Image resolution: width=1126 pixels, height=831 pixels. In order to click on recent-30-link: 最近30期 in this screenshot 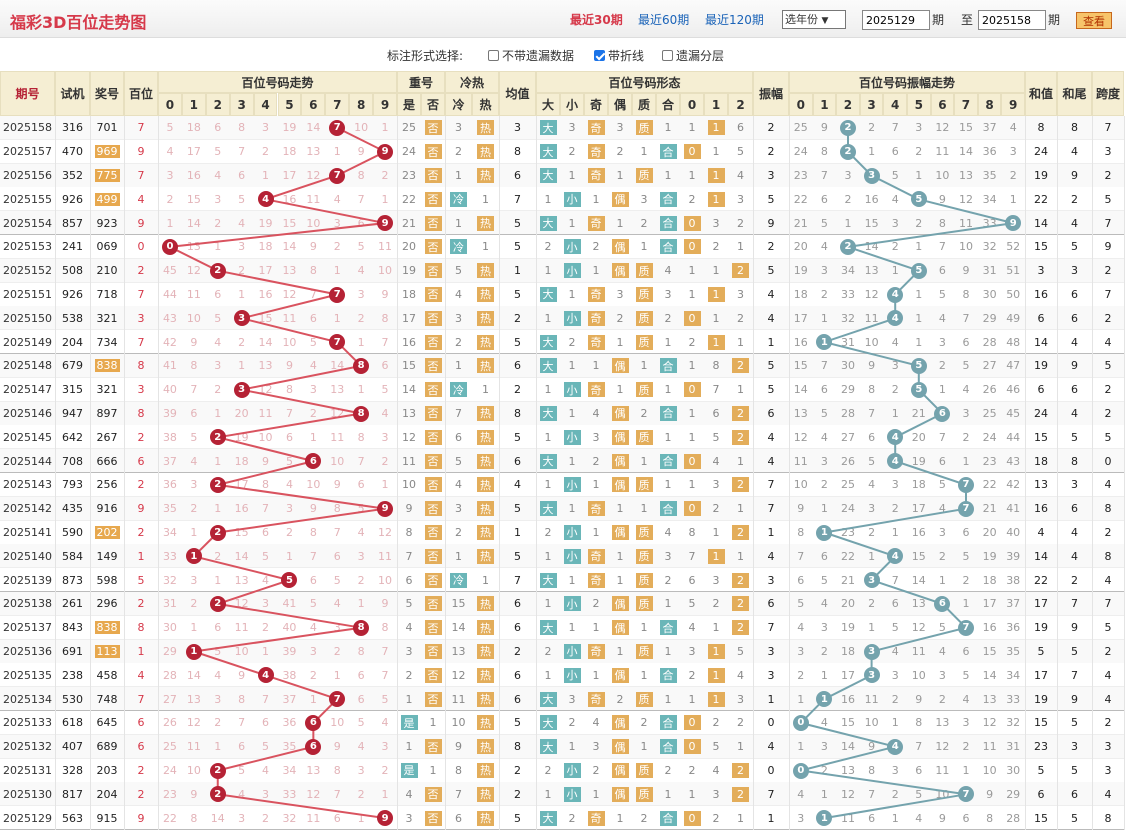, I will do `click(596, 20)`.